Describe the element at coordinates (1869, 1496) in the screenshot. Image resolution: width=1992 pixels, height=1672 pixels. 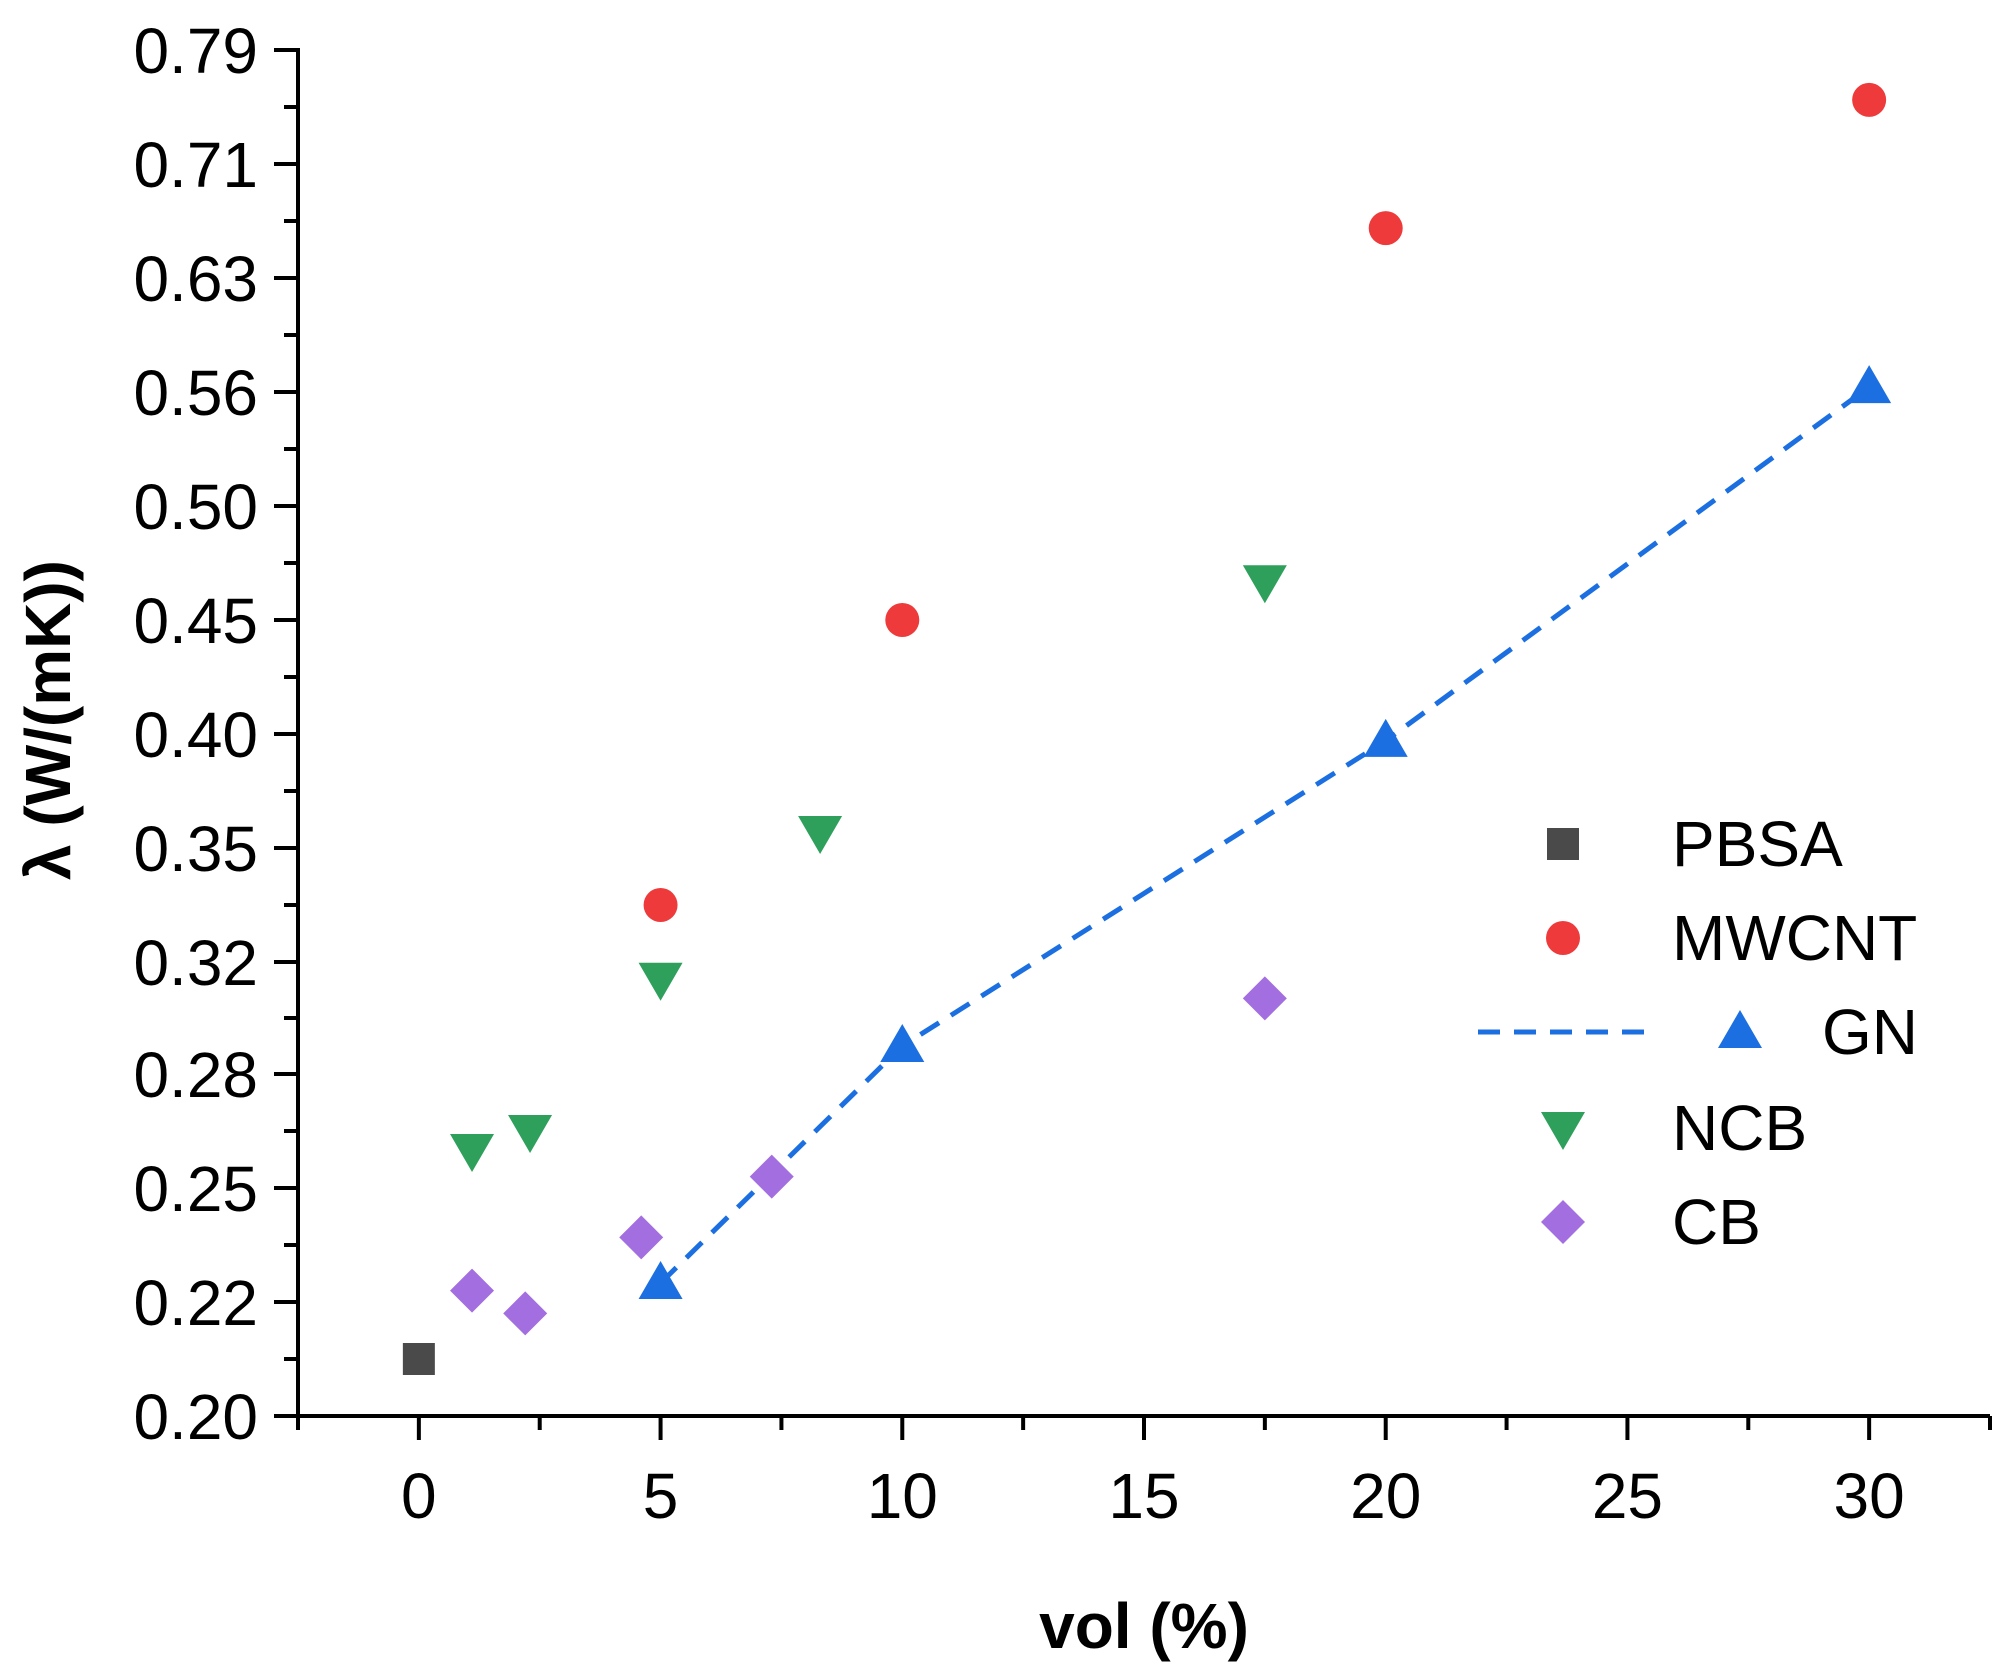
I see `x-tick-label: 30` at that location.